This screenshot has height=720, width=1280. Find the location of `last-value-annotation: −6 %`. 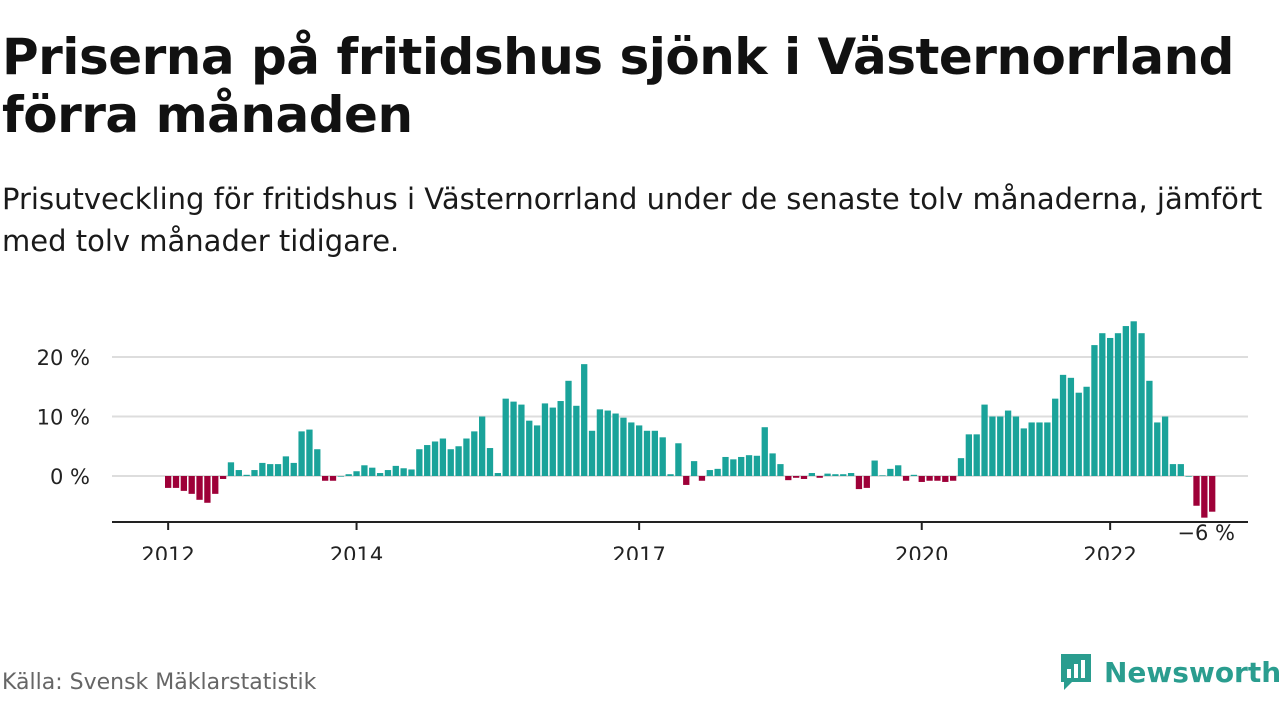

last-value-annotation: −6 % is located at coordinates (1206, 533).